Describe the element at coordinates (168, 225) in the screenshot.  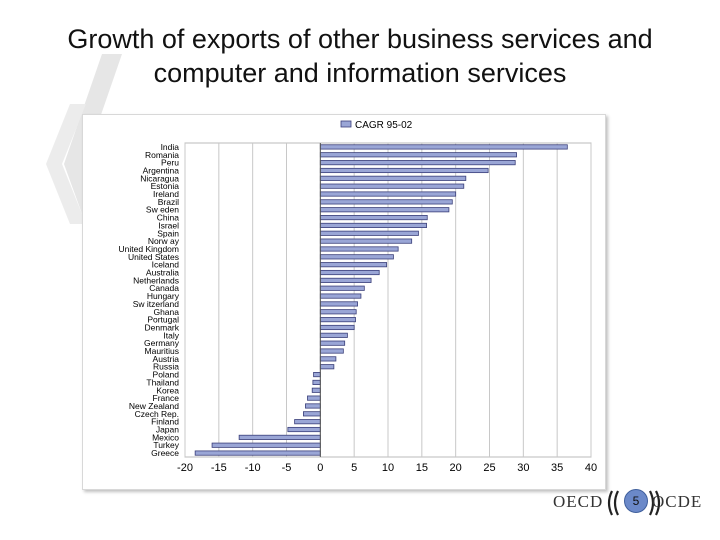
I see `category-label: Israel` at that location.